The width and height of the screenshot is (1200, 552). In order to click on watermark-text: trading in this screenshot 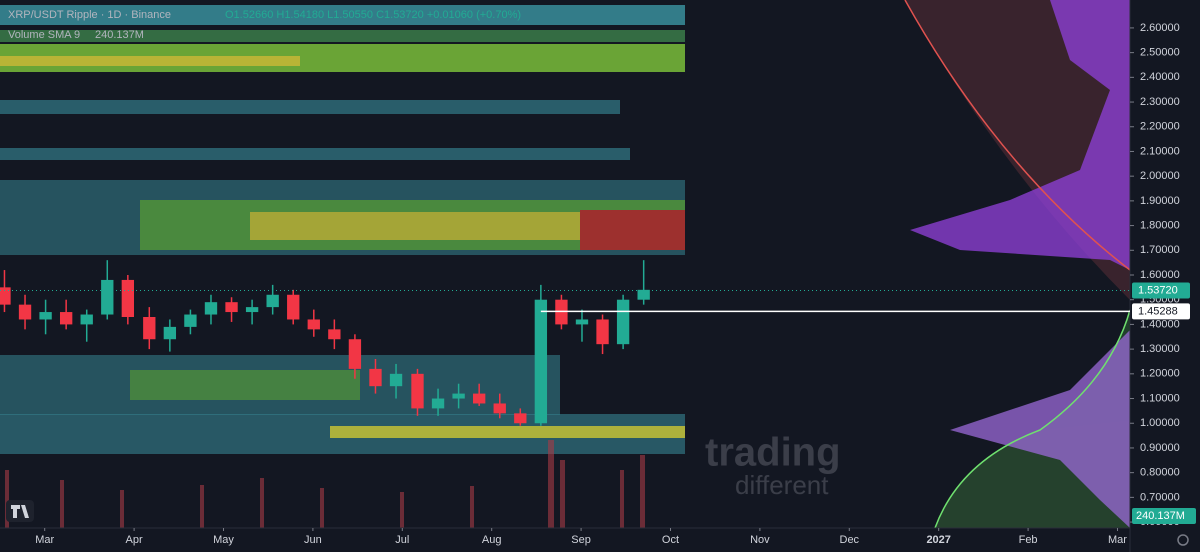, I will do `click(773, 453)`.